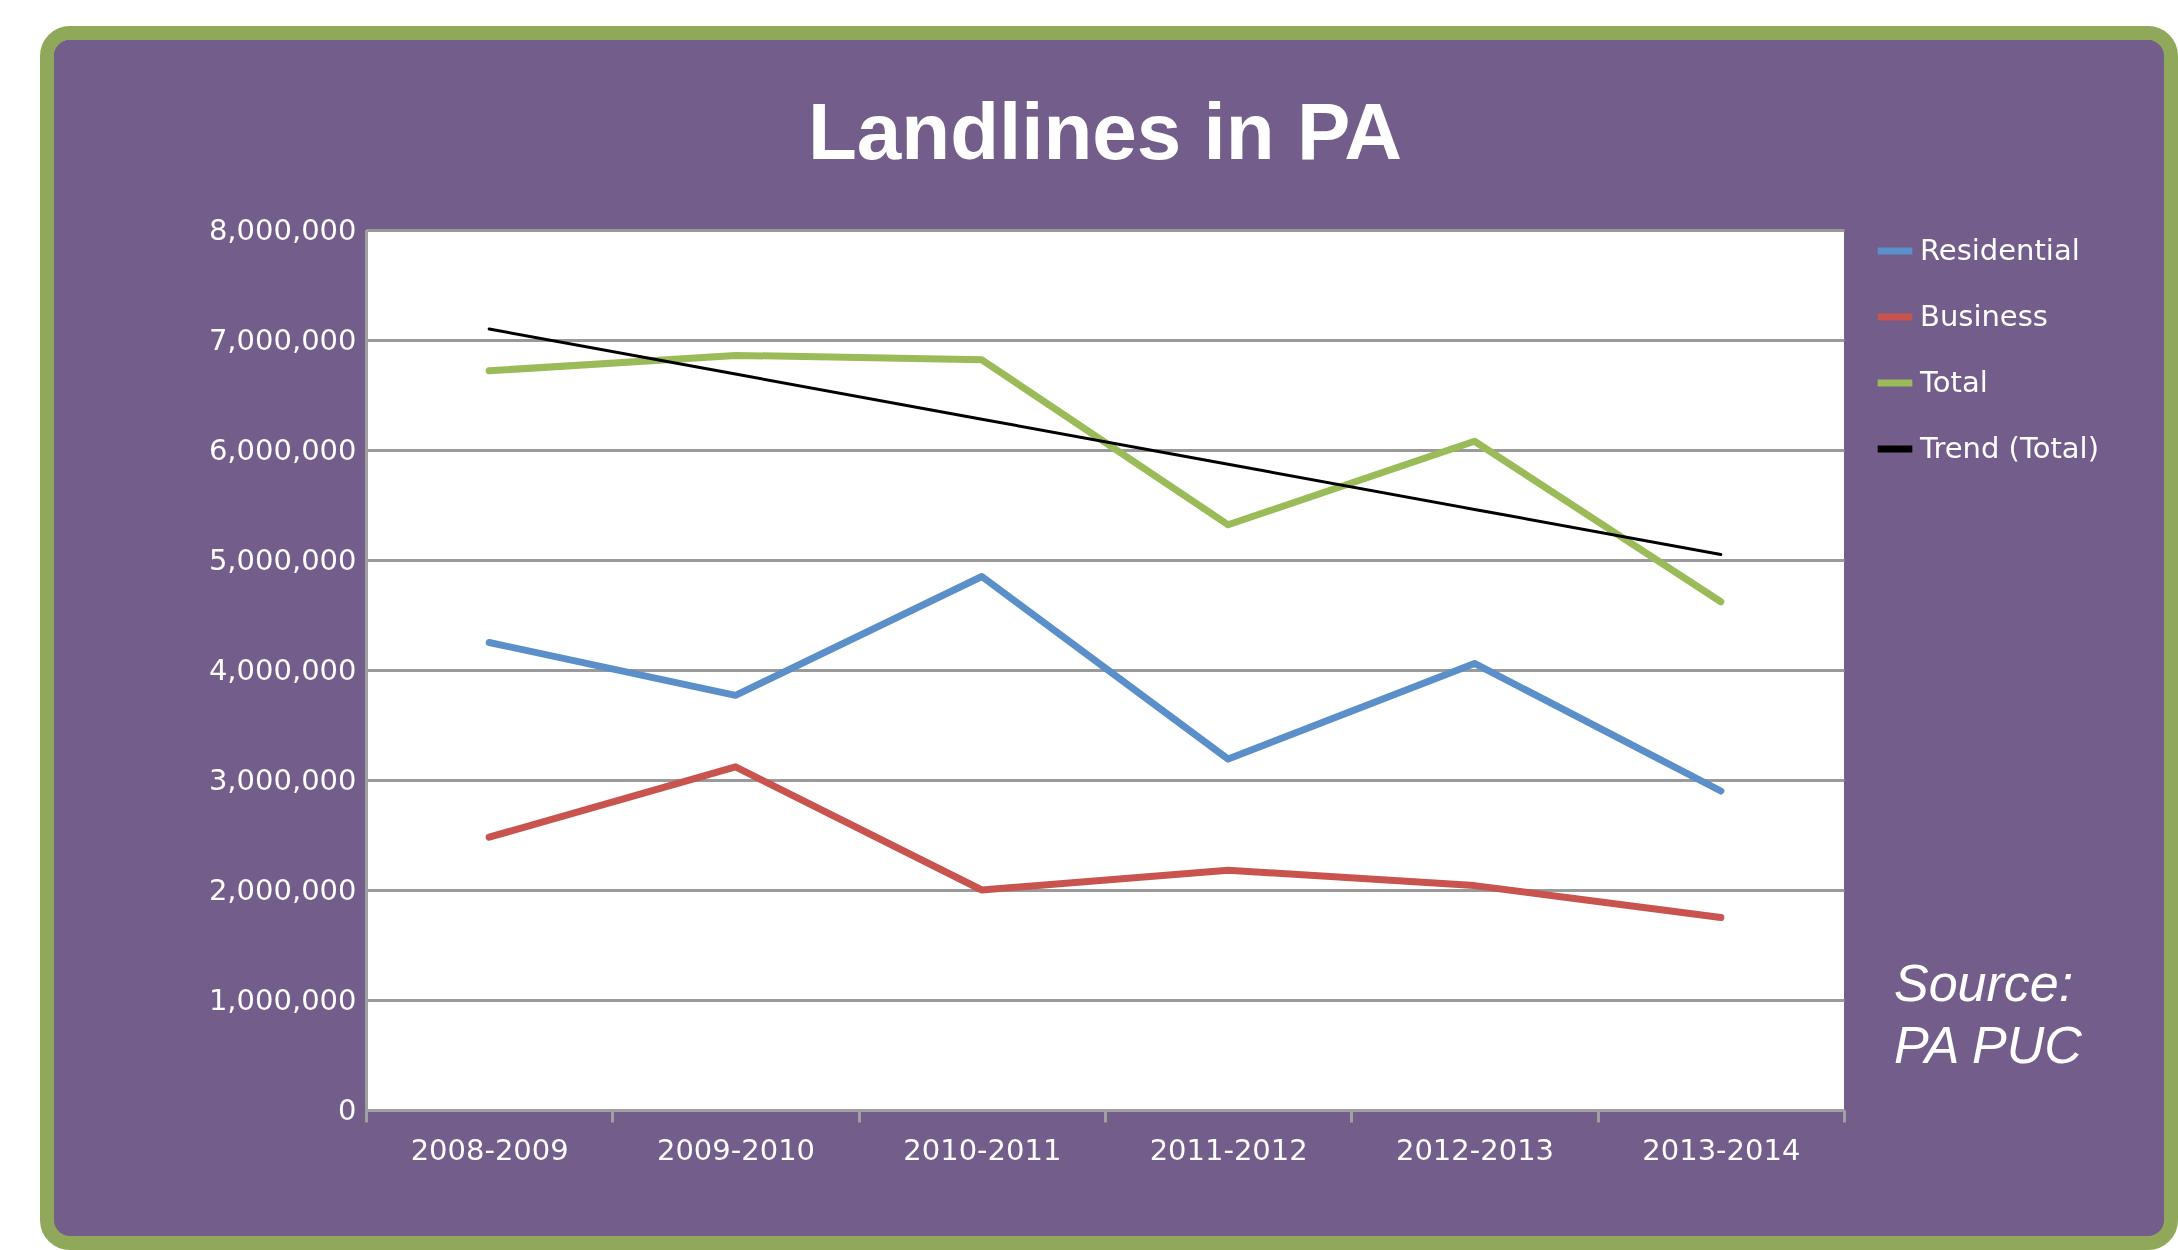 The height and width of the screenshot is (1250, 2178). What do you see at coordinates (282, 229) in the screenshot?
I see `y-tick-label: 8,000,000` at bounding box center [282, 229].